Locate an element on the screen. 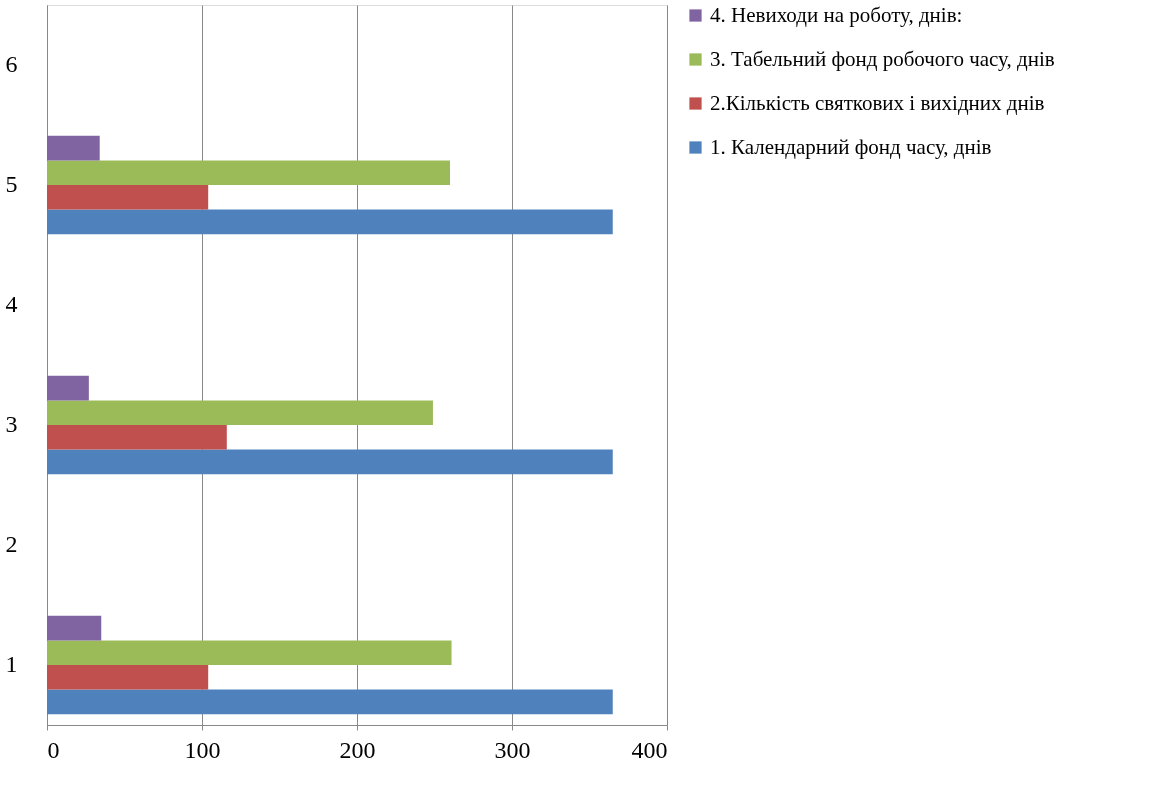 The image size is (1163, 798). y-tick-label: 4 is located at coordinates (11, 304).